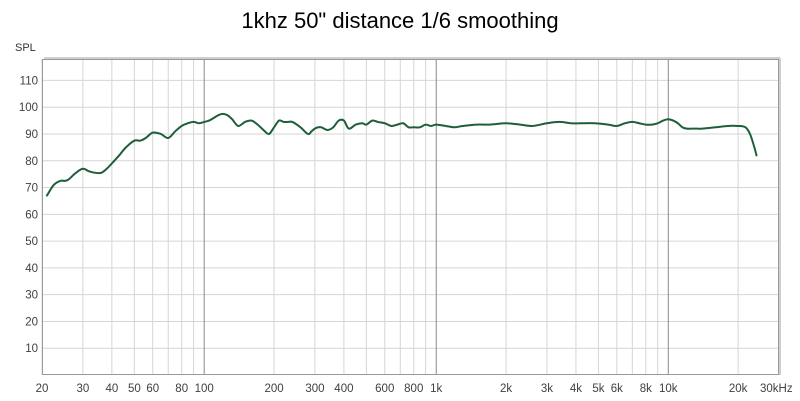  What do you see at coordinates (31, 322) in the screenshot?
I see `y-tick-label: 20` at bounding box center [31, 322].